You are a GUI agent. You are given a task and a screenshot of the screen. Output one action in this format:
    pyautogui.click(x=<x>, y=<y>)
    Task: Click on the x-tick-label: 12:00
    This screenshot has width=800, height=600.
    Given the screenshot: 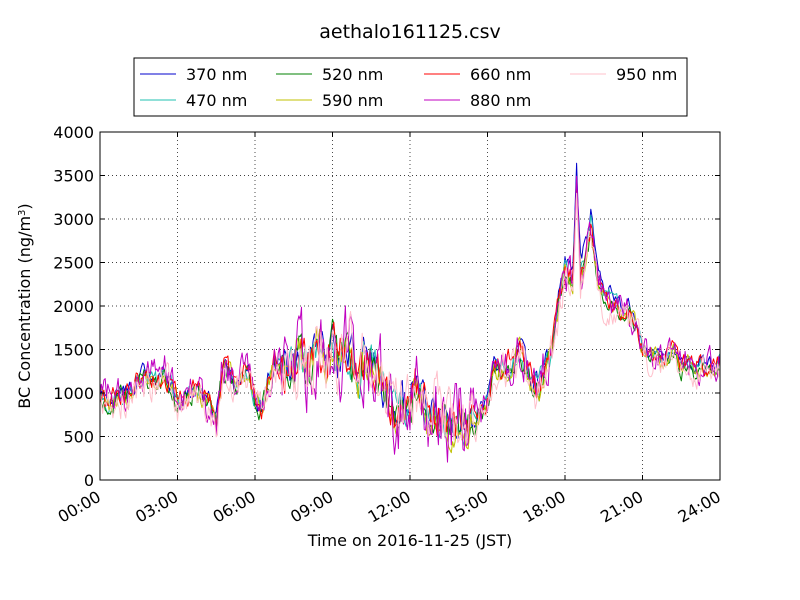 What is the action you would take?
    pyautogui.click(x=389, y=507)
    